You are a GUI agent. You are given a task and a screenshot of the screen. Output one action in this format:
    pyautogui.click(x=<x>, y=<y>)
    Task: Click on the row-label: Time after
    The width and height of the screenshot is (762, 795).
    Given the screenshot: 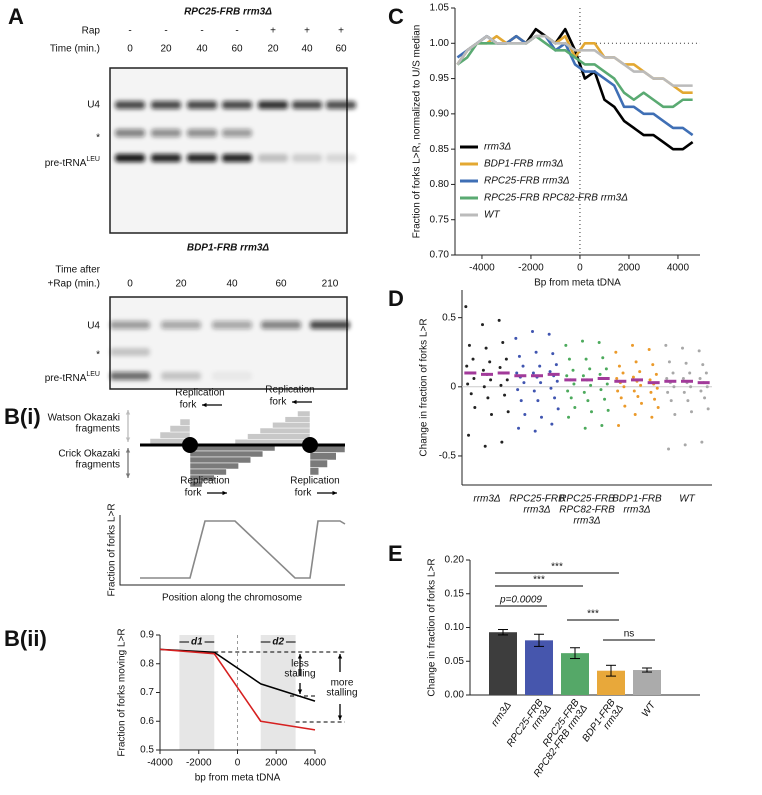 What is the action you would take?
    pyautogui.click(x=77, y=270)
    